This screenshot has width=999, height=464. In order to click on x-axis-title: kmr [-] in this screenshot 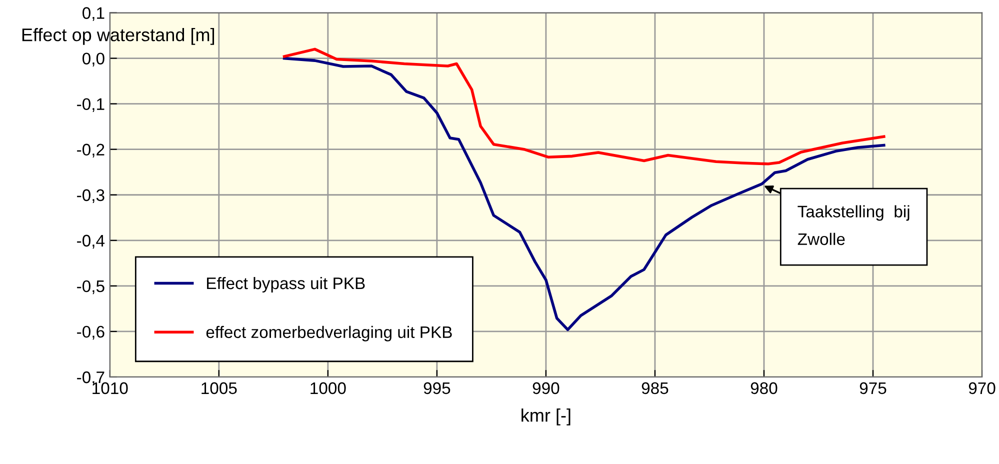, I will do `click(546, 417)`.